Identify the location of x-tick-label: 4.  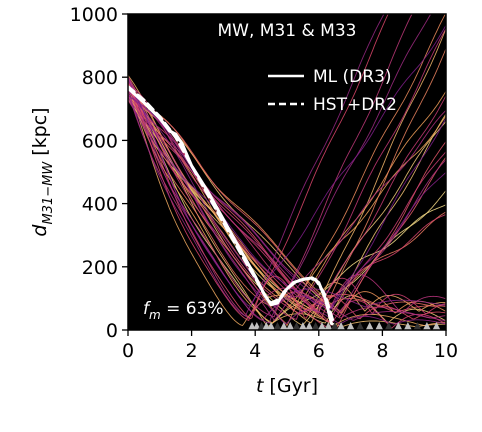
(255, 351).